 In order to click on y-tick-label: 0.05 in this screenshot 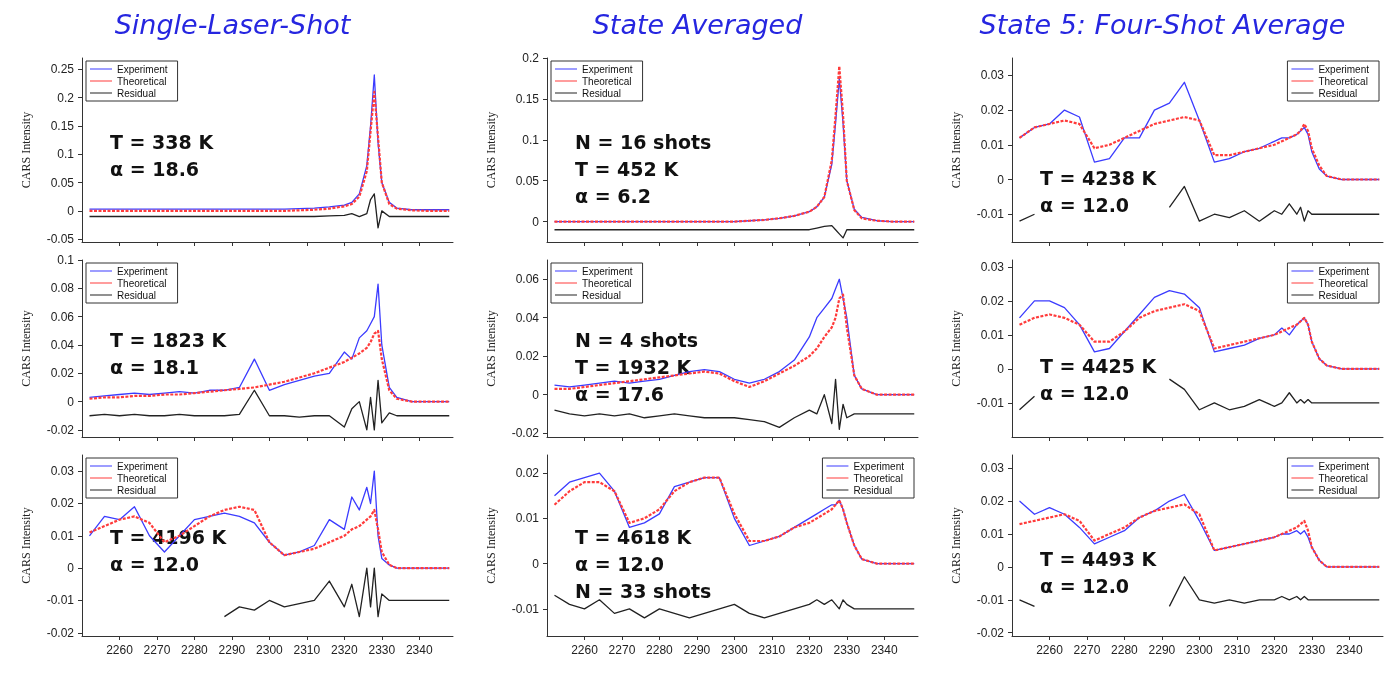, I will do `click(527, 180)`.